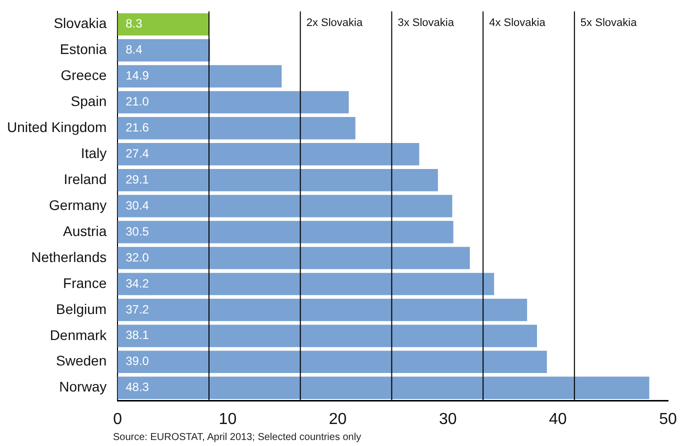 The height and width of the screenshot is (446, 690). Describe the element at coordinates (138, 361) in the screenshot. I see `data-label: 39.0` at that location.